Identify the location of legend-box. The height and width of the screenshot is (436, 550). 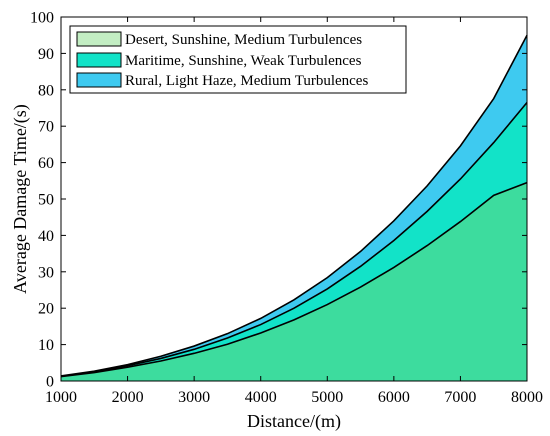
(238, 59).